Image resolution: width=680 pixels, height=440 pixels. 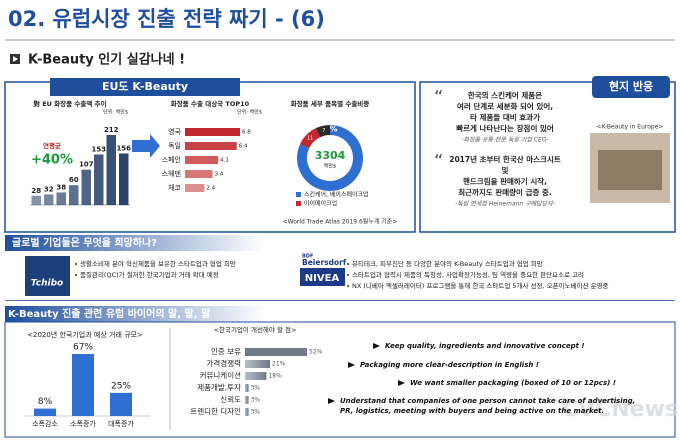 I want to click on company-item: 생활소비재 분야 혁신제품을 보유한 스타트업과 협업 희망, so click(x=158, y=263).